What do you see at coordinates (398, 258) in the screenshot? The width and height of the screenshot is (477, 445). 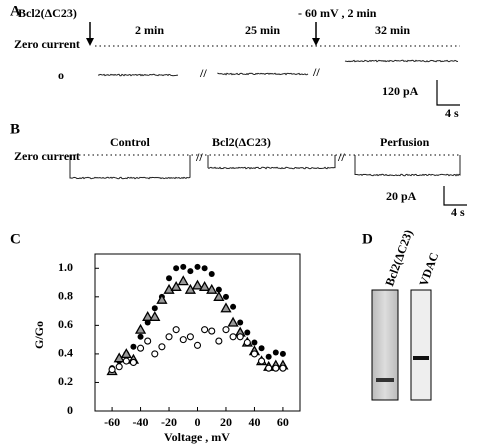 I see `lane-label: Bcl2(ΔC23)` at bounding box center [398, 258].